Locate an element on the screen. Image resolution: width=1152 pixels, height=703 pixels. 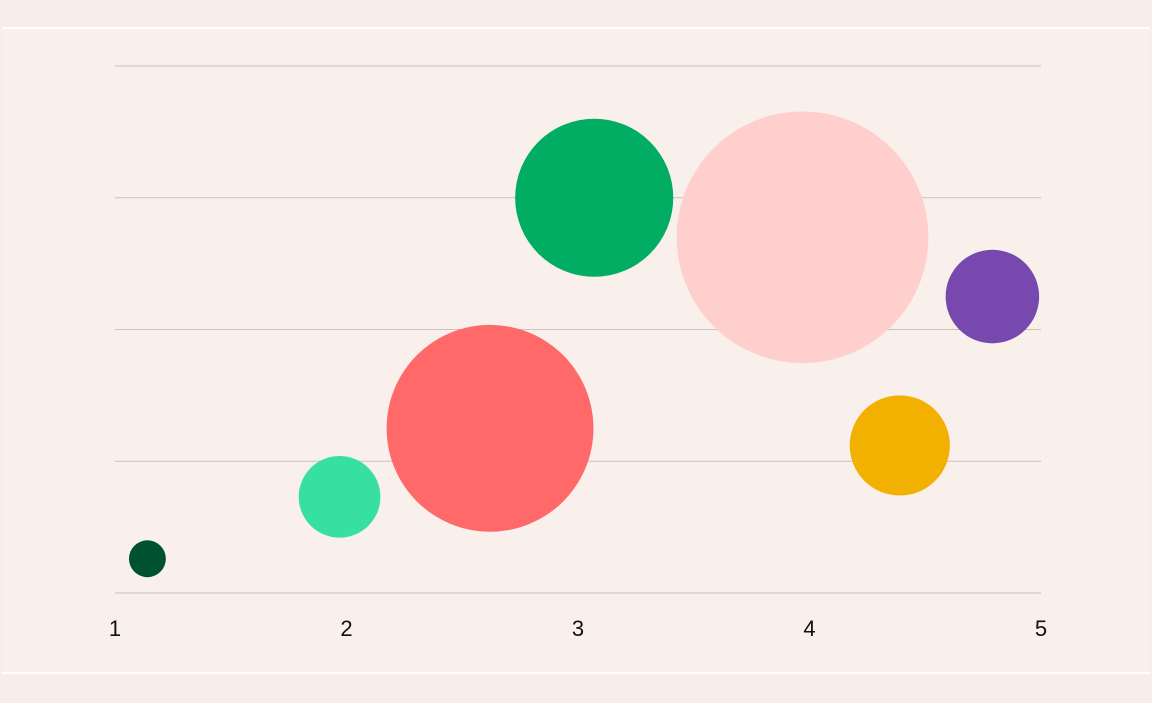
x-tick-label-5: 5 is located at coordinates (1041, 628).